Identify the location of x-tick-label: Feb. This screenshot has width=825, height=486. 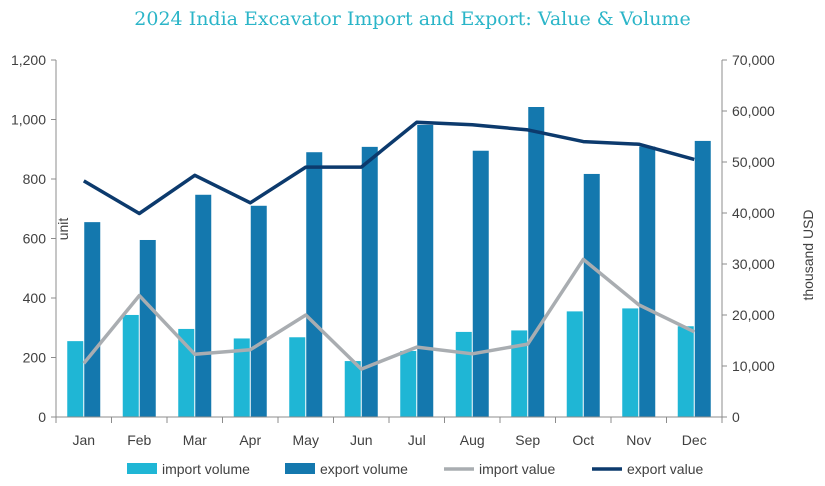
(139, 440).